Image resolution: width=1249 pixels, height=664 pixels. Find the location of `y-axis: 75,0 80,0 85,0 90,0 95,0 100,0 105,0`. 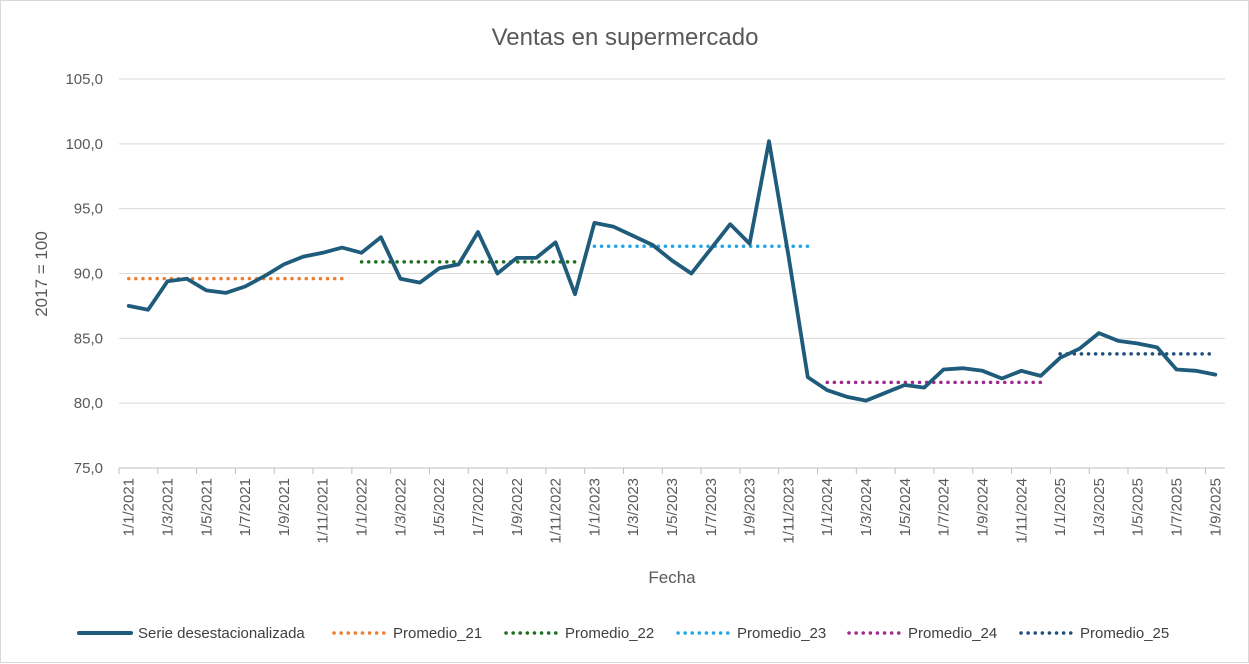

y-axis: 75,0 80,0 85,0 90,0 95,0 100,0 105,0 is located at coordinates (84, 274).